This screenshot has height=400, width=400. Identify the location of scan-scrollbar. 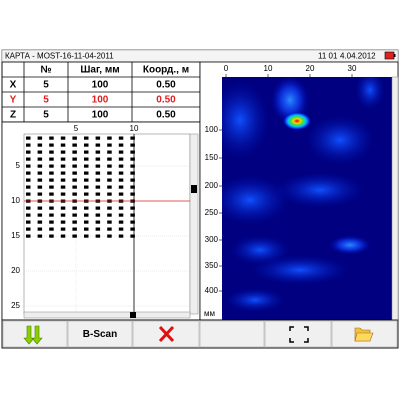
(395, 198).